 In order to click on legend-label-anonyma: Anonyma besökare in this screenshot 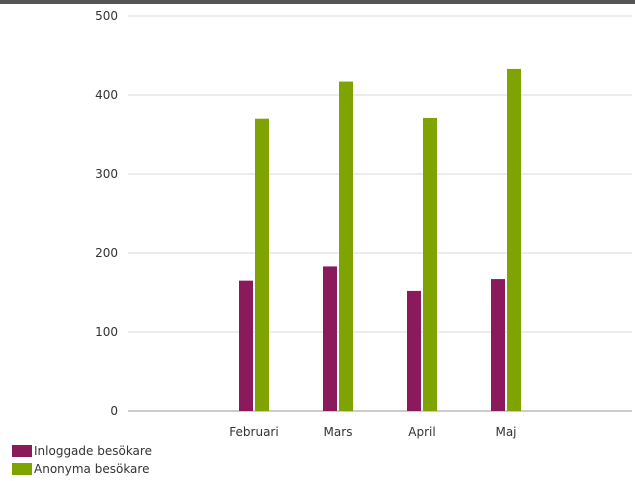, I will do `click(92, 469)`.